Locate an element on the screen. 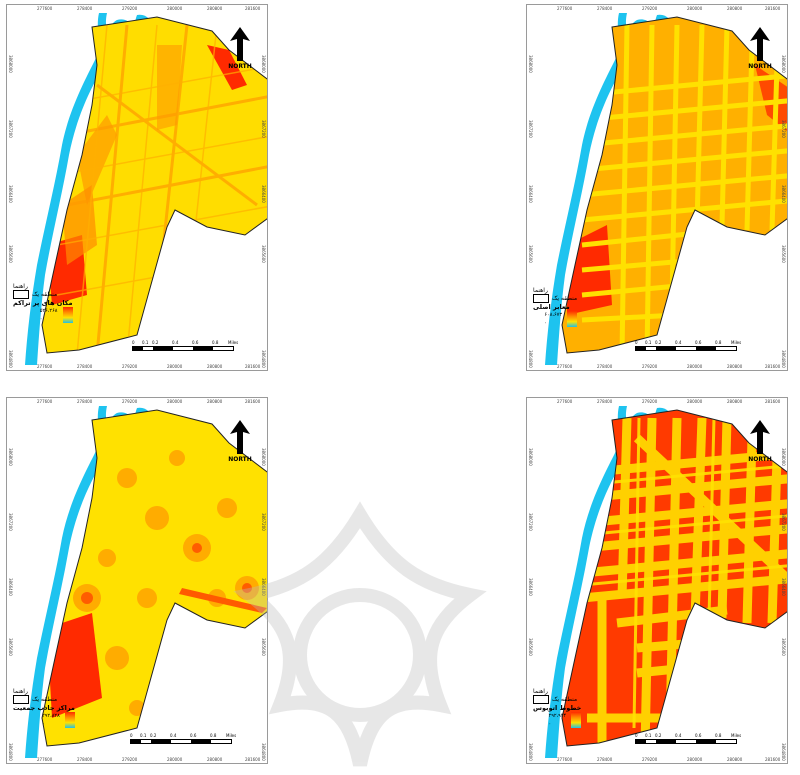 The width and height of the screenshot is (800, 775). layer-name: خطوط اتوبوس is located at coordinates (557, 708).